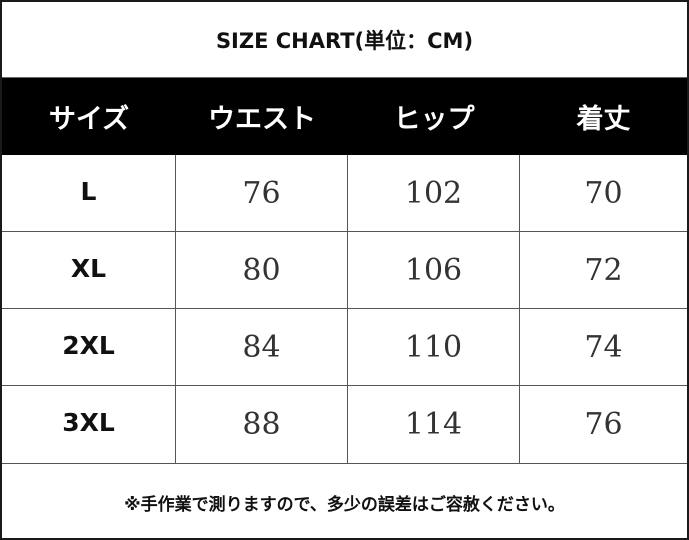  What do you see at coordinates (603, 424) in the screenshot?
I see `length-value: 76` at bounding box center [603, 424].